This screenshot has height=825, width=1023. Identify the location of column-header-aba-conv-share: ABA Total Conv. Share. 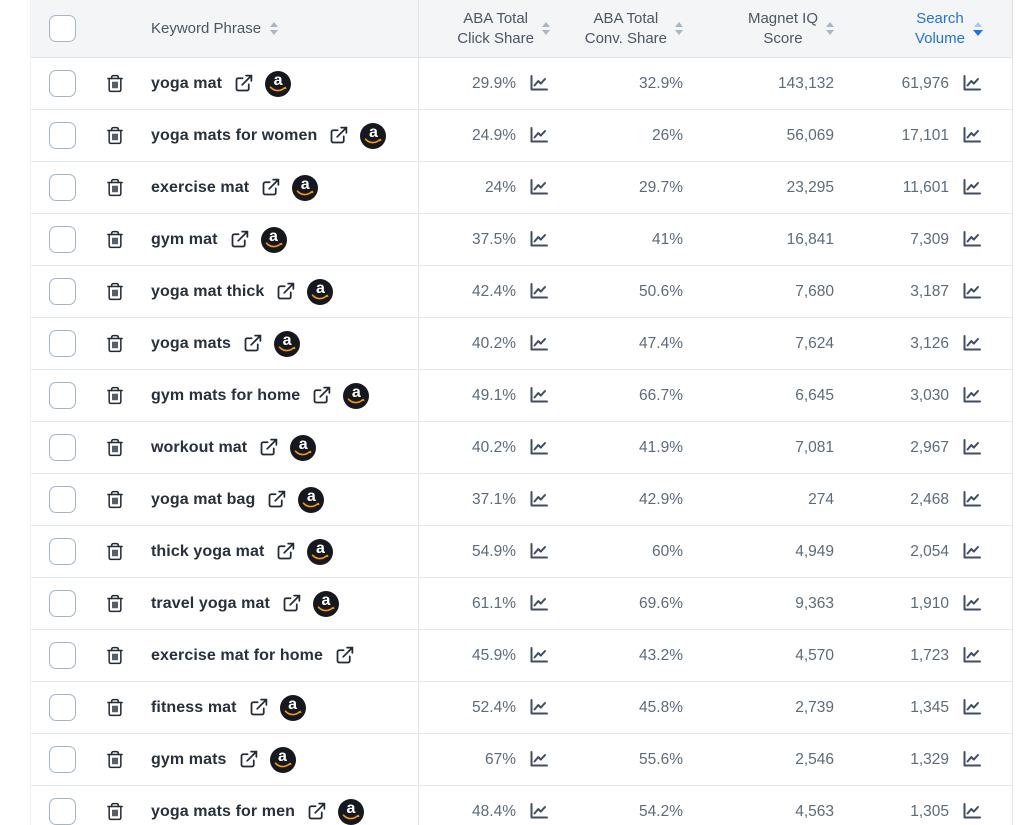
(626, 28).